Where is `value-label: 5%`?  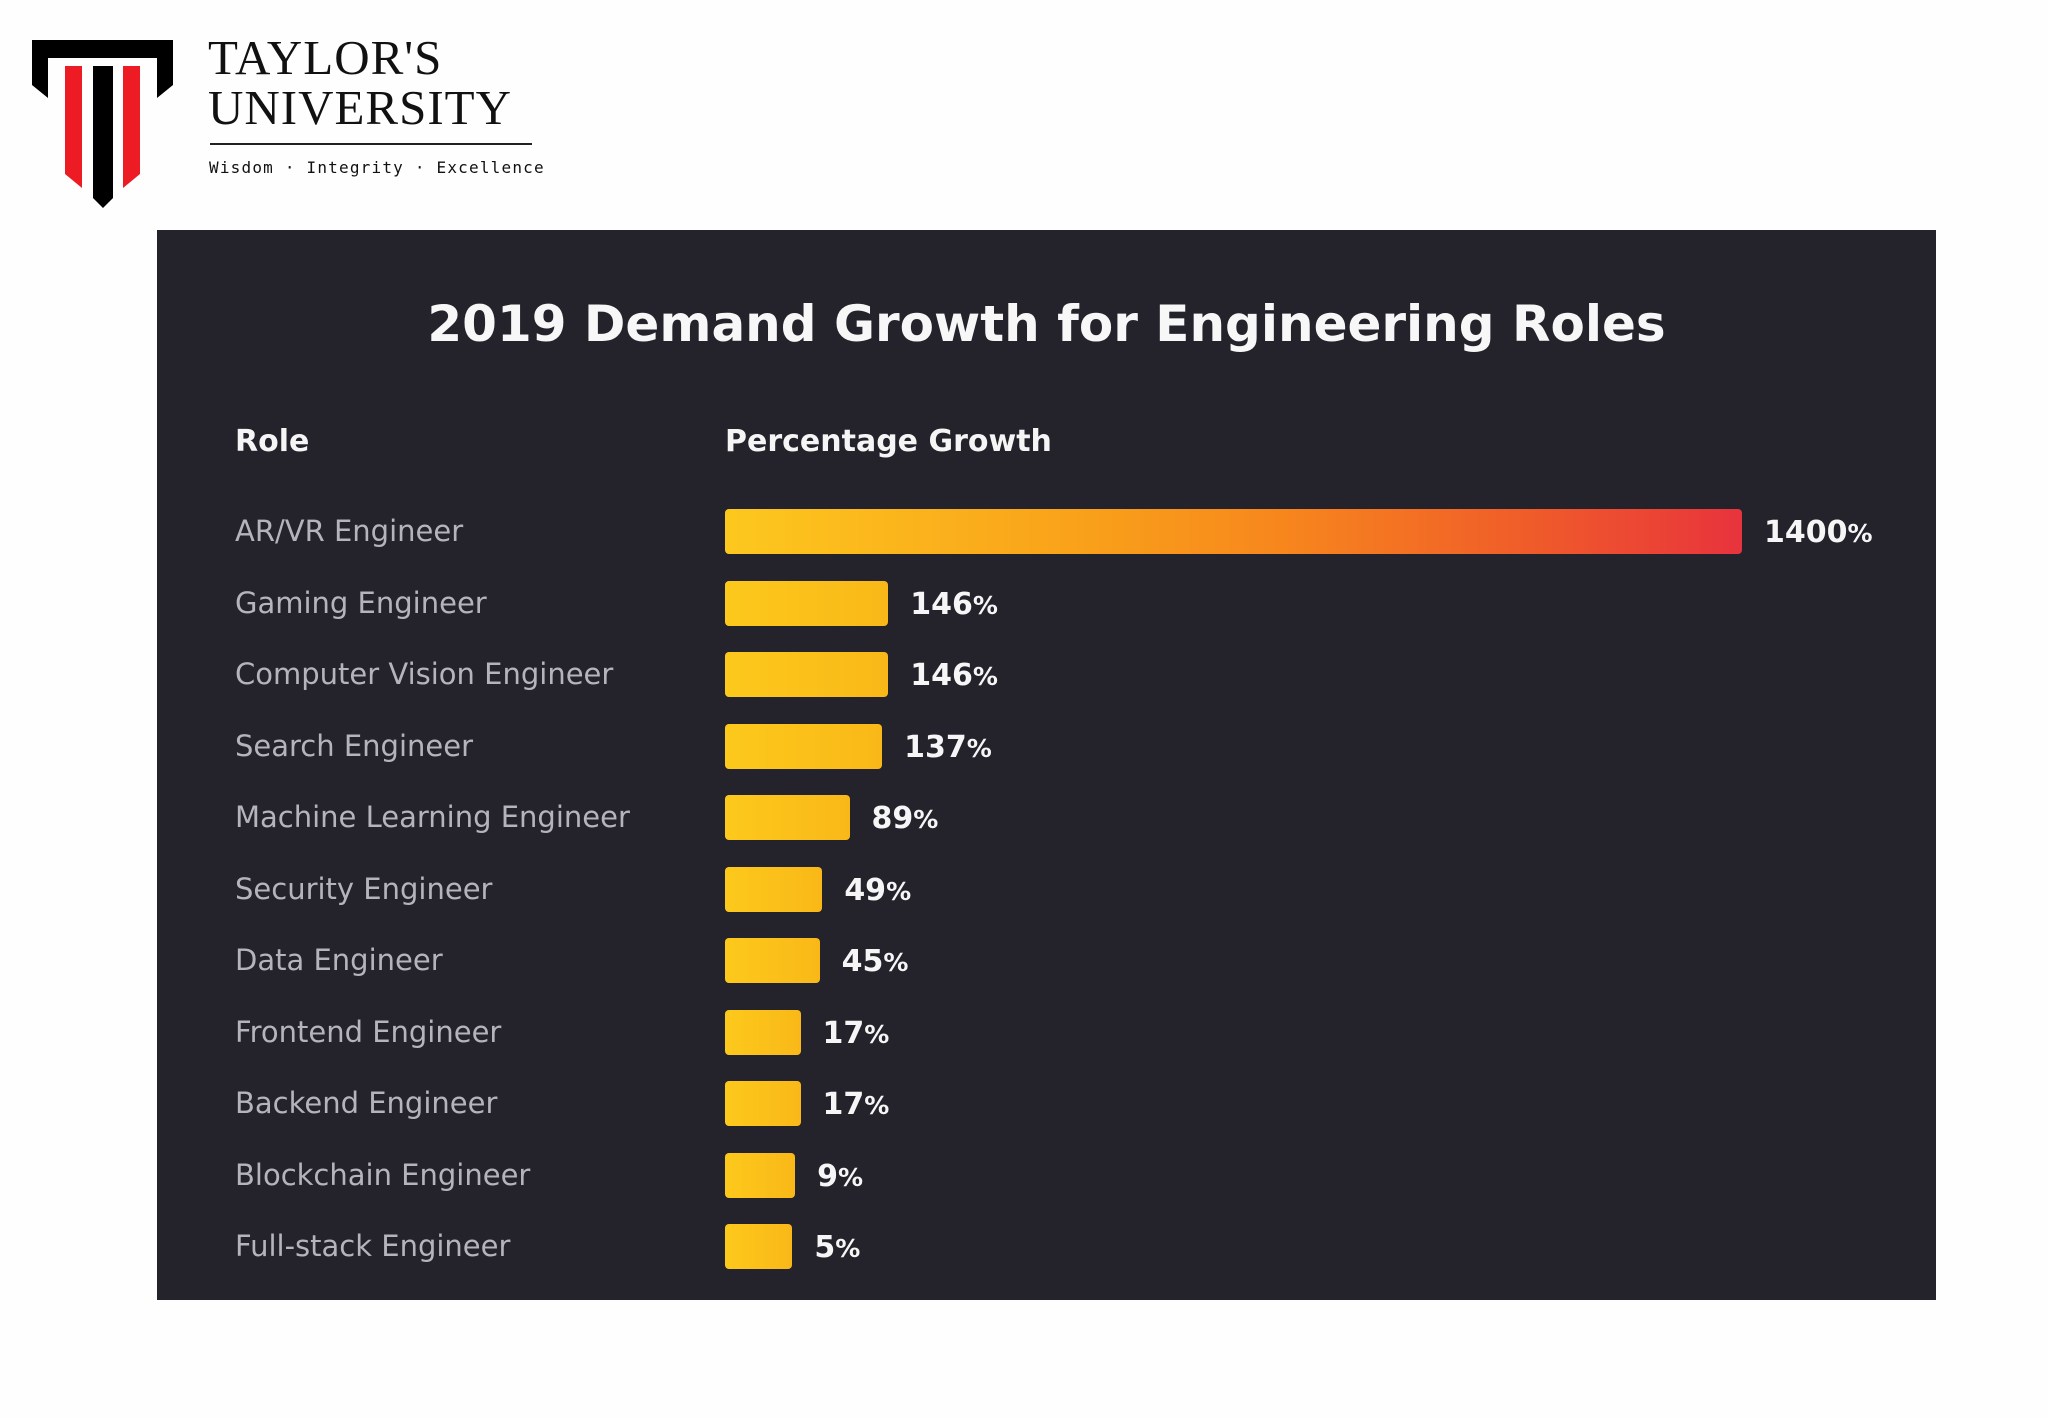
value-label: 5% is located at coordinates (837, 1248).